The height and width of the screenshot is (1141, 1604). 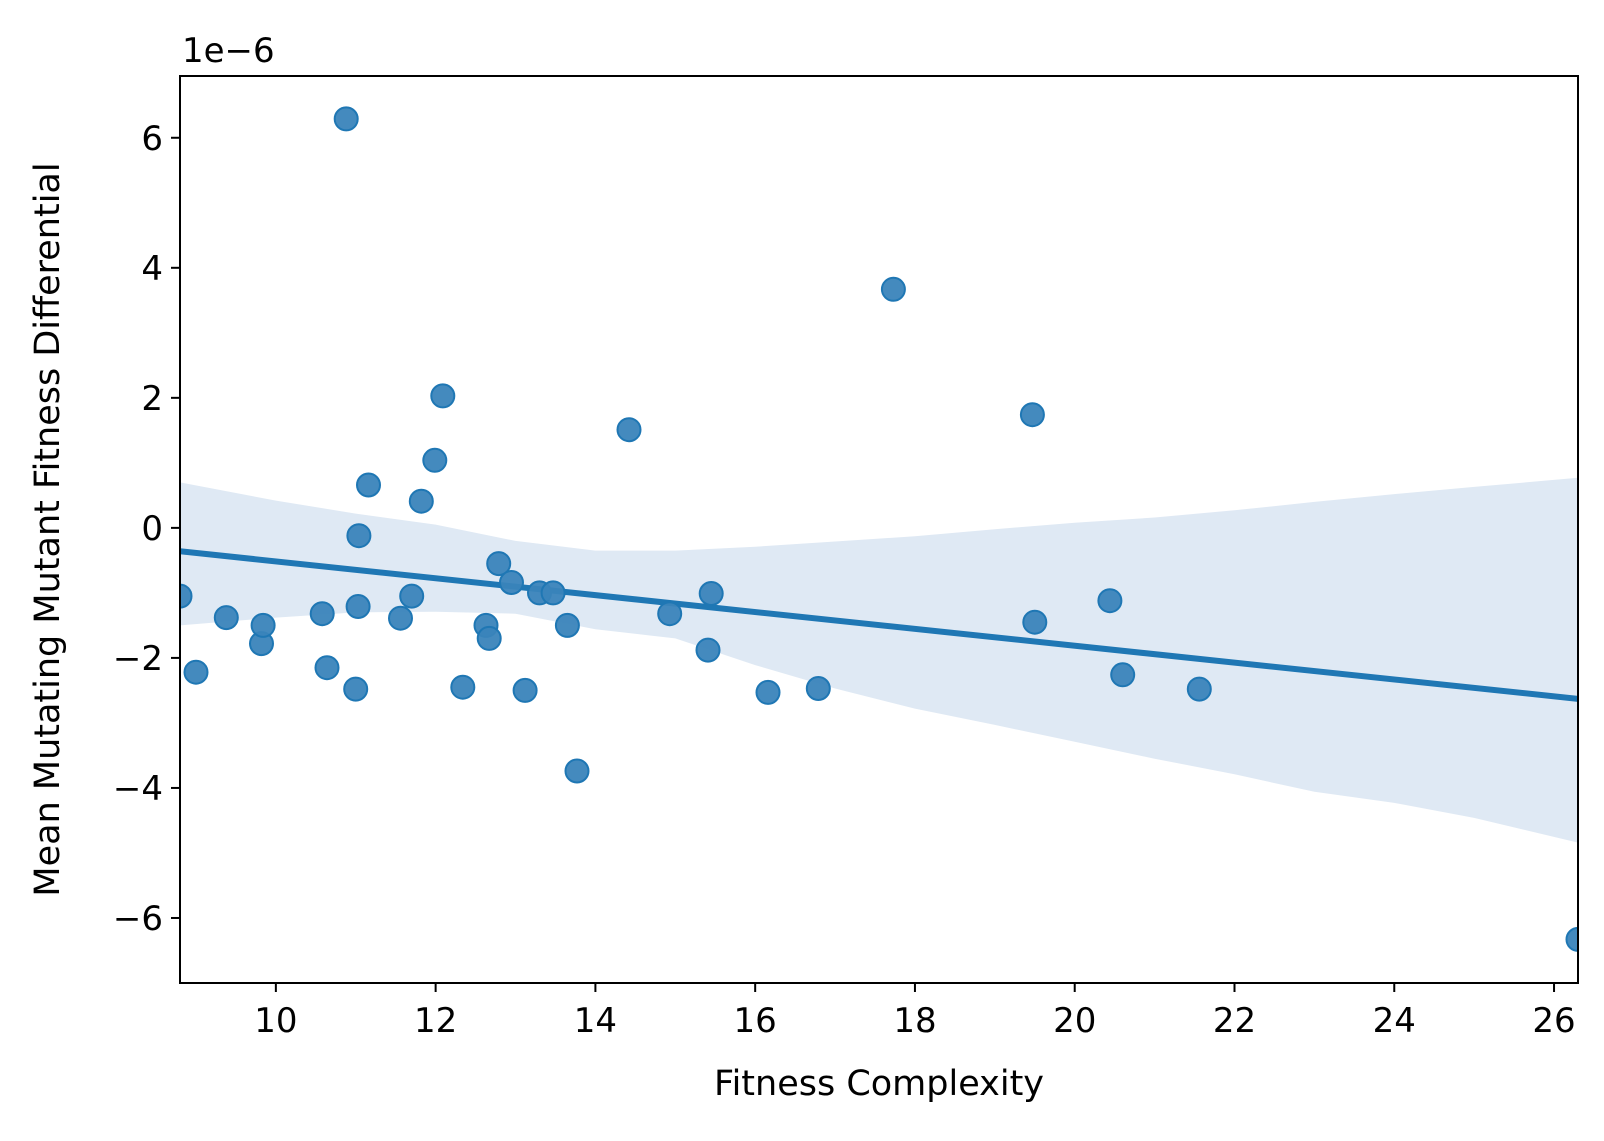 What do you see at coordinates (152, 139) in the screenshot?
I see `y-tick-label: 6` at bounding box center [152, 139].